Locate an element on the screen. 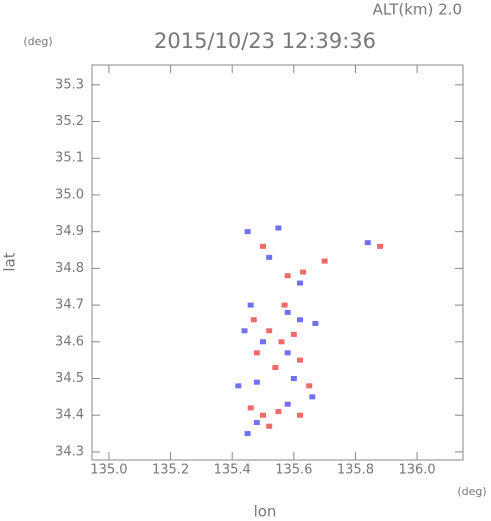 The image size is (491, 521). y-tick-label: 35.1 is located at coordinates (69, 158).